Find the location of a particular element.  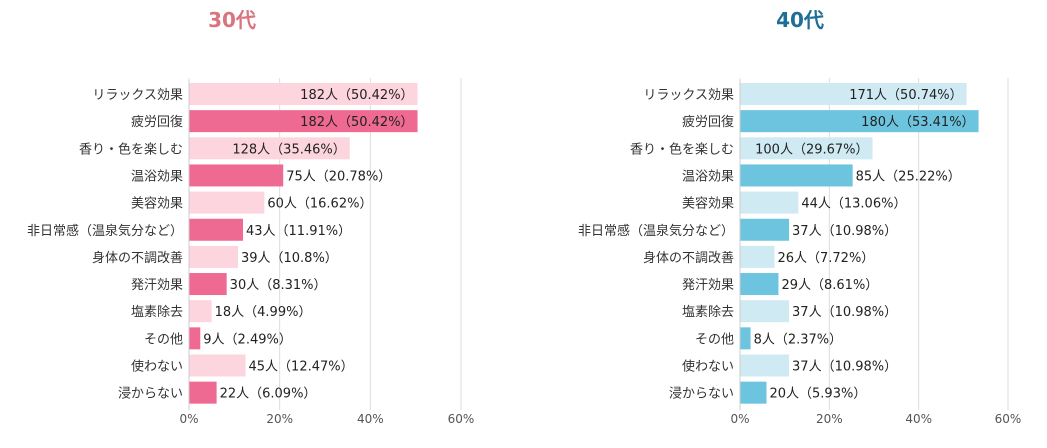

chart40-category-label-9: その他 is located at coordinates (714, 339).